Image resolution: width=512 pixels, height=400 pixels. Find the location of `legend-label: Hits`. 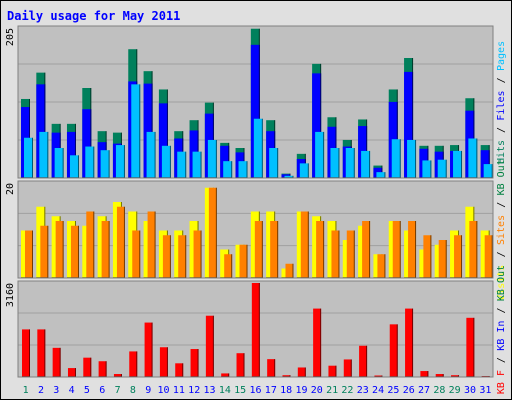

legend-label: Hits is located at coordinates (501, 152).